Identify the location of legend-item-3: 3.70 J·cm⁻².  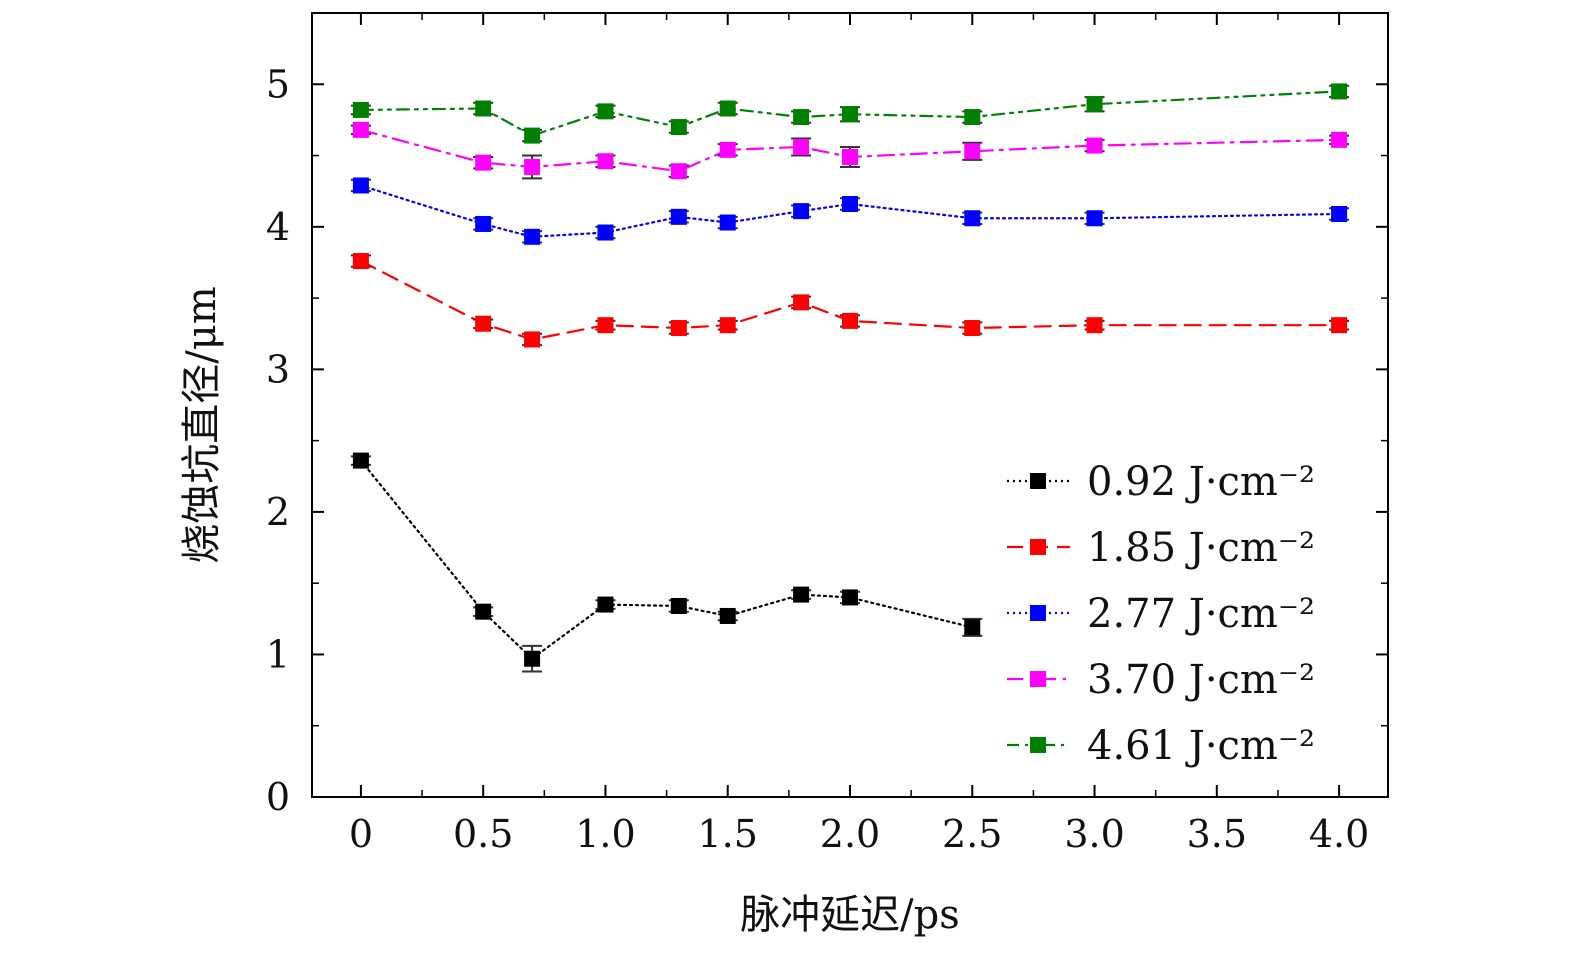
(1161, 680).